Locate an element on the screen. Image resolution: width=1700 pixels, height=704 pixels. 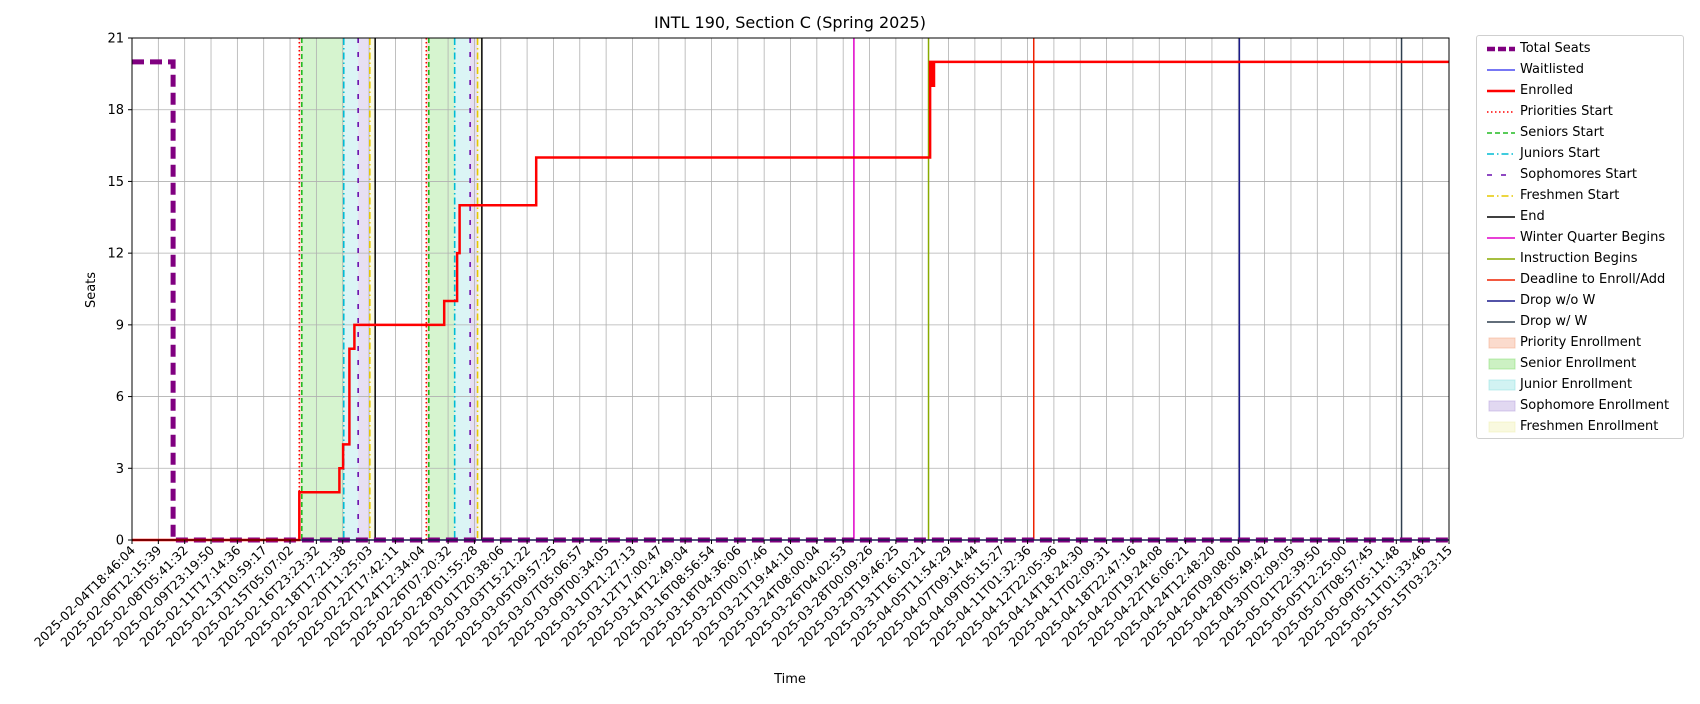
chart-title: INTL 190, Section C (Spring 2025) is located at coordinates (790, 22).